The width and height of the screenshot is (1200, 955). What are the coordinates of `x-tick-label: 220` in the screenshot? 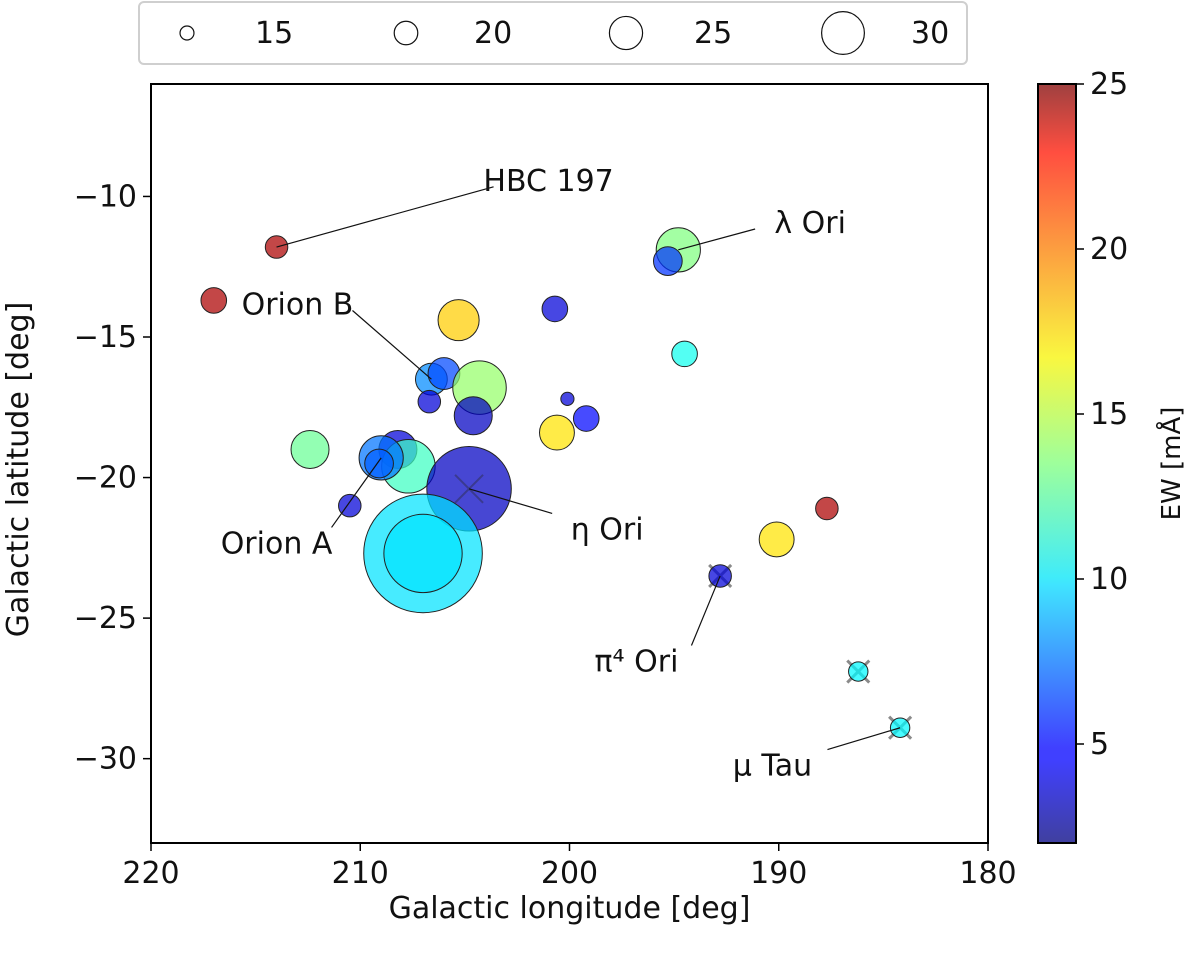 It's located at (150, 873).